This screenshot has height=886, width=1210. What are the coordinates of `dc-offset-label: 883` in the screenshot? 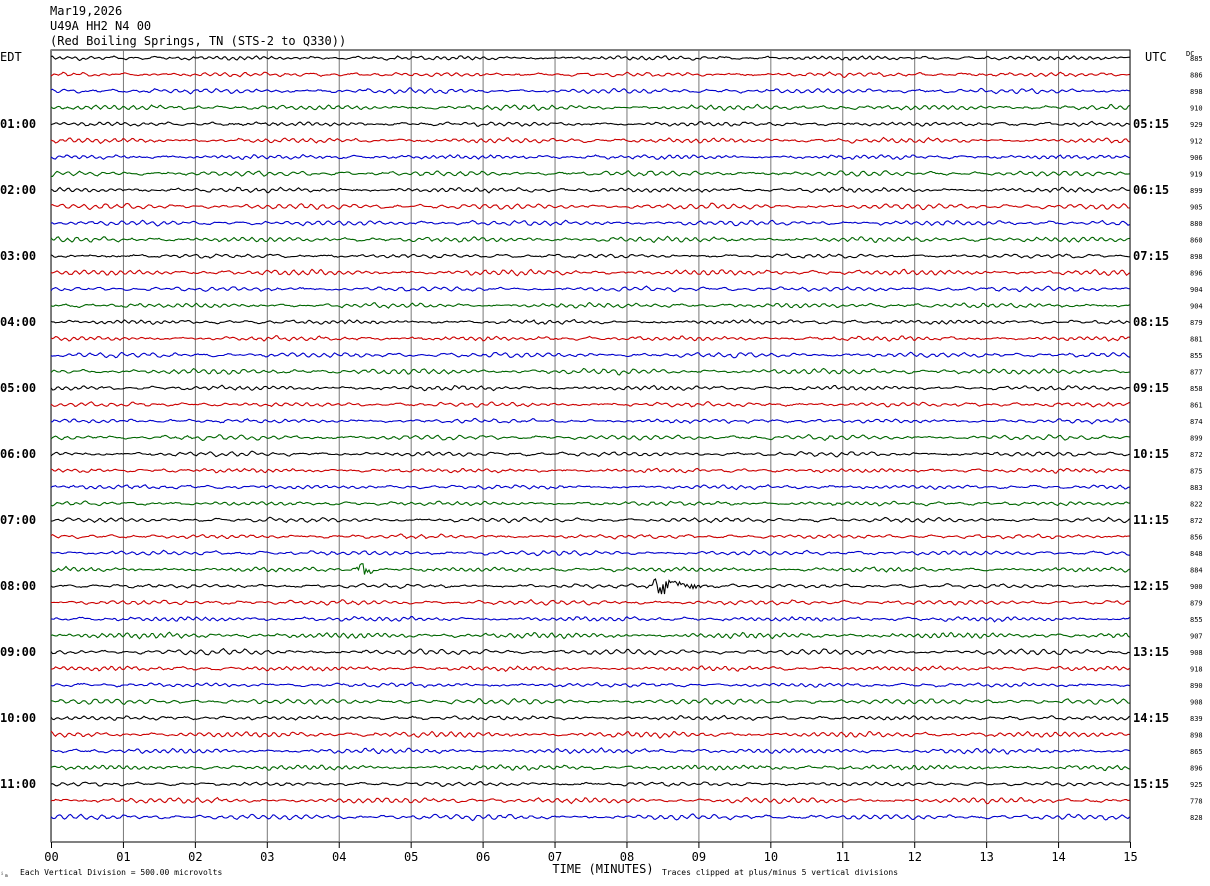 It's located at (1196, 488).